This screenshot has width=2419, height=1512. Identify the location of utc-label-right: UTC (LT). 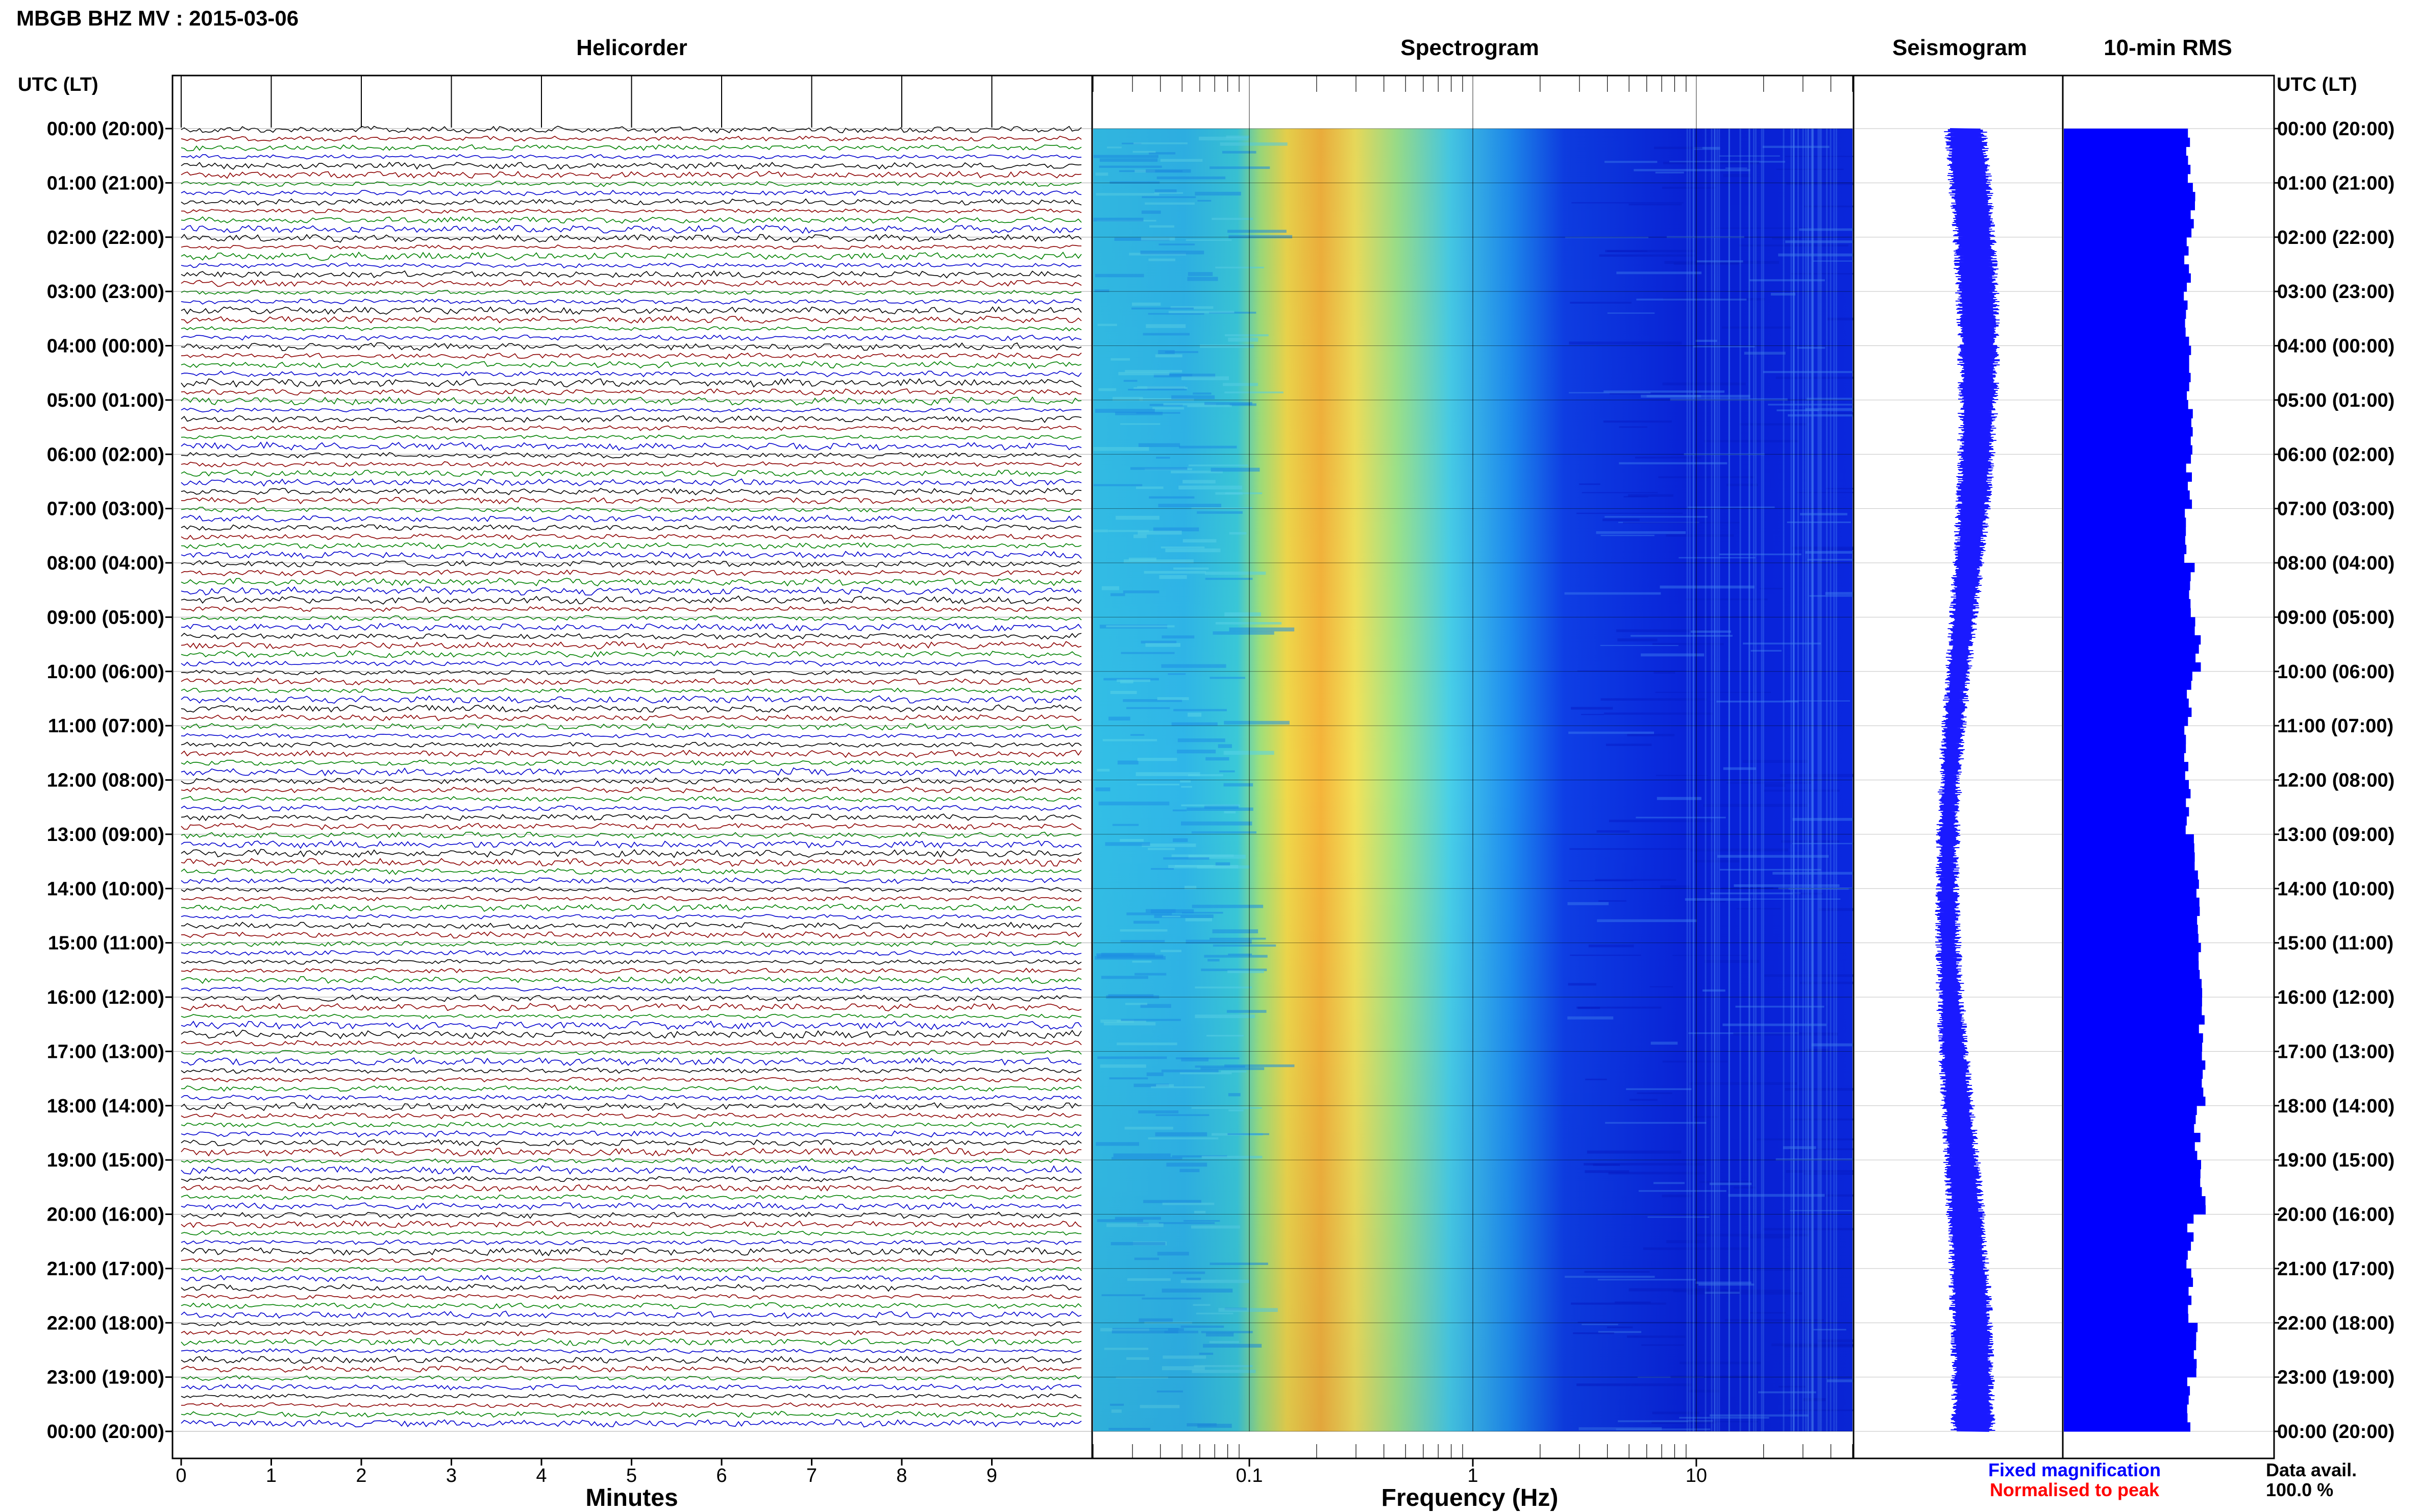
(2317, 84).